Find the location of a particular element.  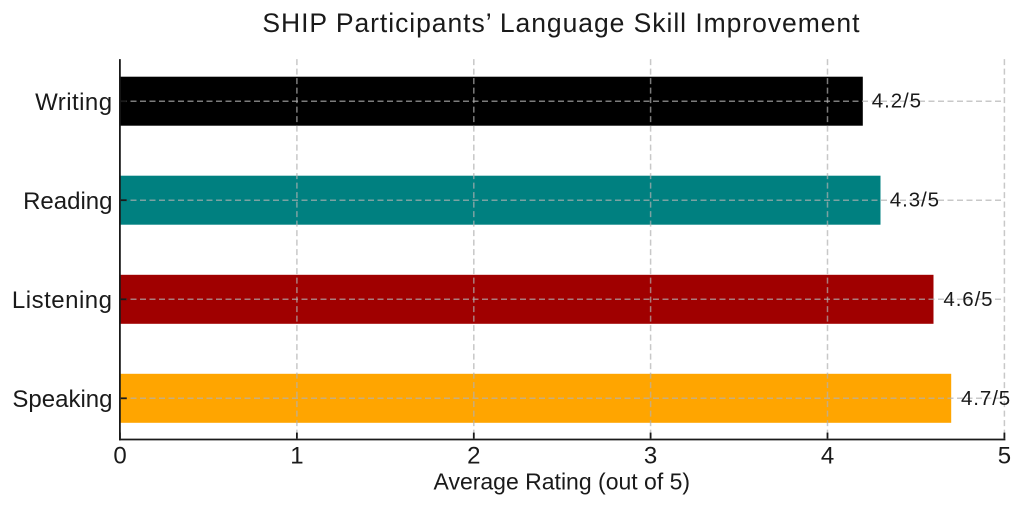

svg-text: 4.3/5 is located at coordinates (915, 200).